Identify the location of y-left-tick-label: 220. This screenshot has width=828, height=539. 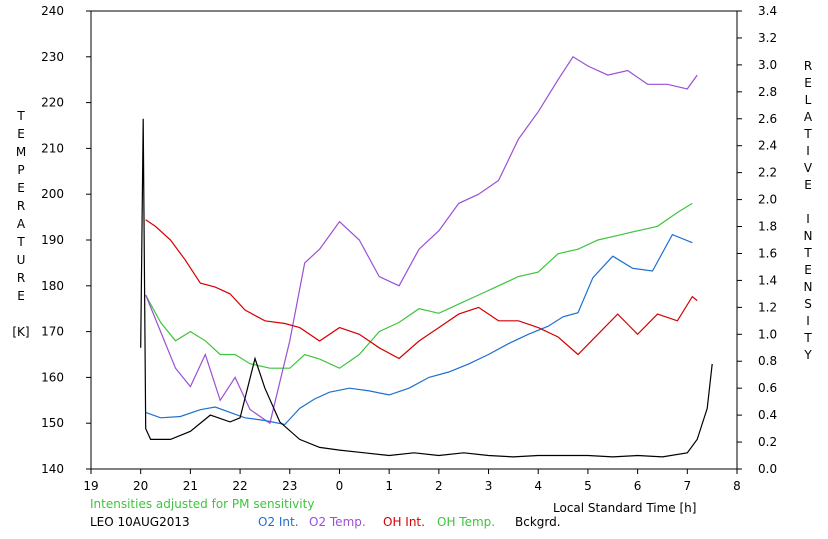
(52, 103).